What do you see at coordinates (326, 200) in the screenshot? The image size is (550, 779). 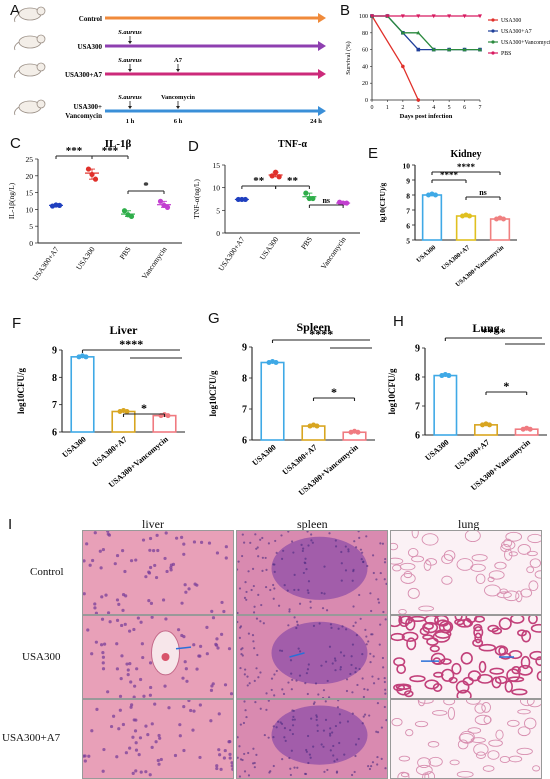 I see `significance-label: ns` at bounding box center [326, 200].